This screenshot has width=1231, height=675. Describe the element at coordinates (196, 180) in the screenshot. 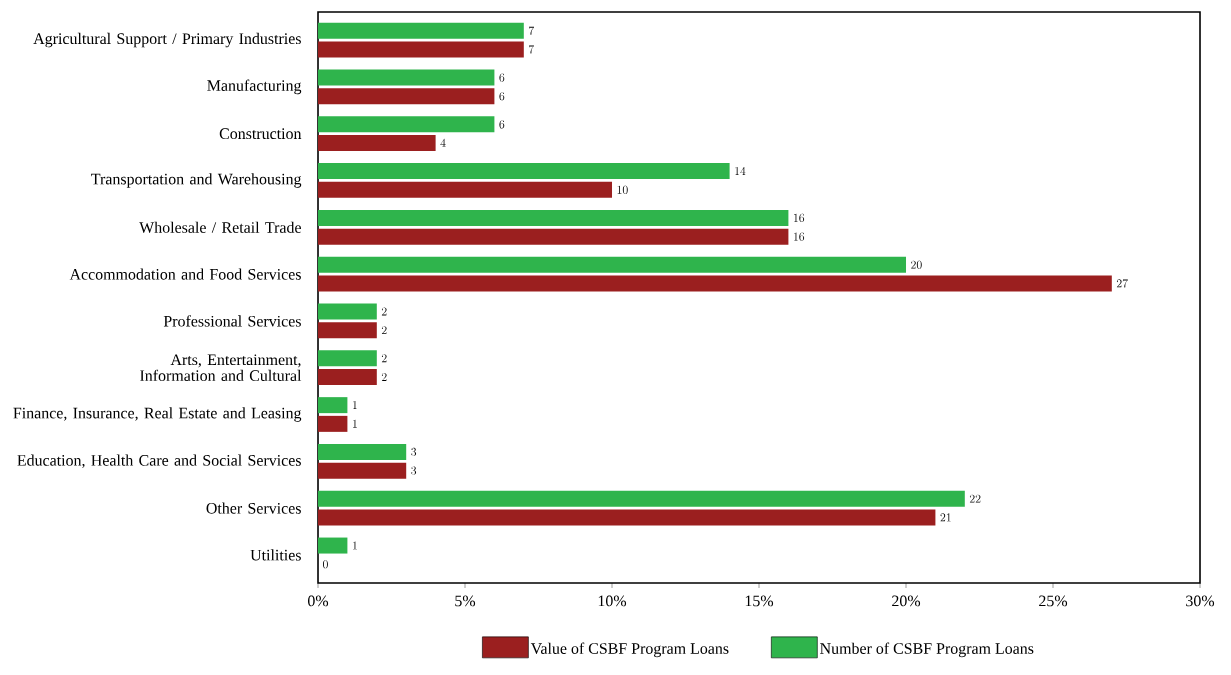

I see `y-tick-label: Transportation and Warehousing` at that location.